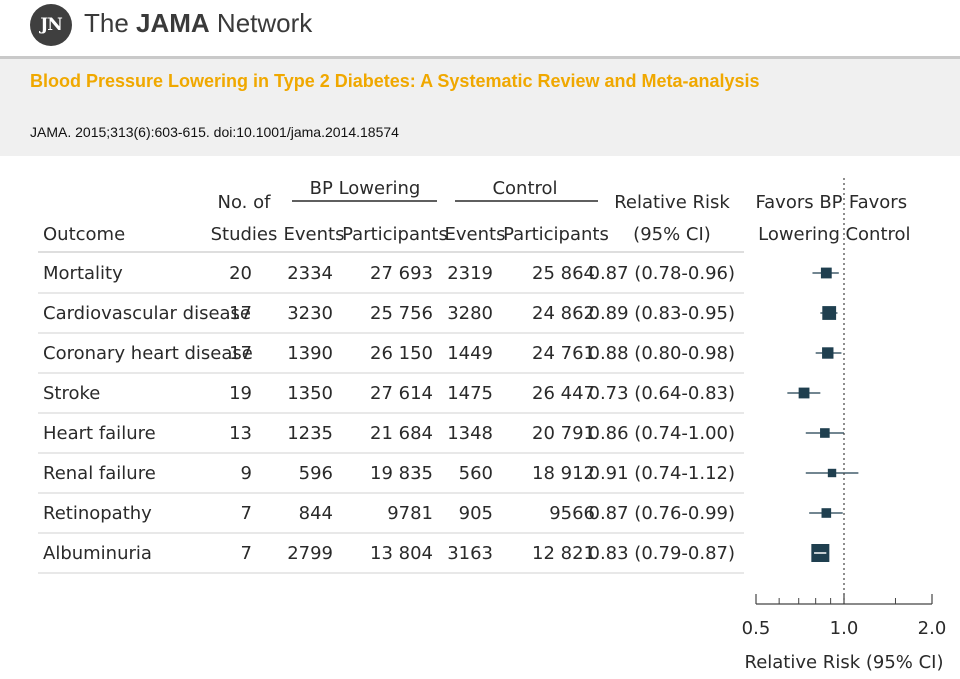 This screenshot has height=679, width=960. What do you see at coordinates (756, 628) in the screenshot?
I see `x-axis-tick-label: 0.5` at bounding box center [756, 628].